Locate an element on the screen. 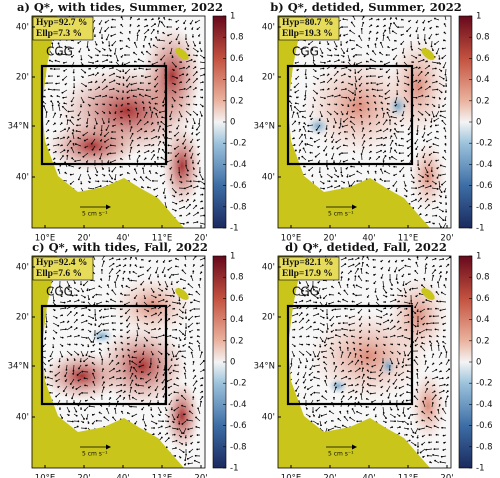  colorbar-tick-label: -1 is located at coordinates (234, 469).